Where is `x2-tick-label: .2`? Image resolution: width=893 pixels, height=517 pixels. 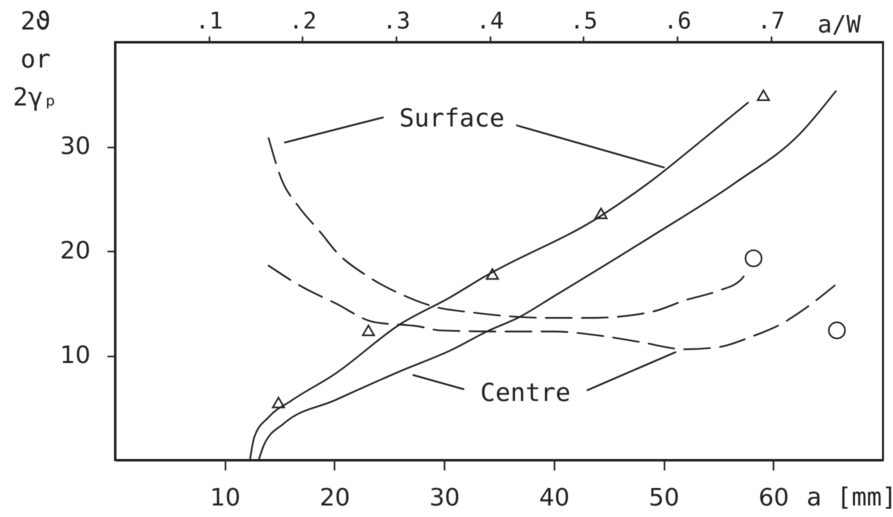
x2-tick-label: .2 is located at coordinates (302, 21).